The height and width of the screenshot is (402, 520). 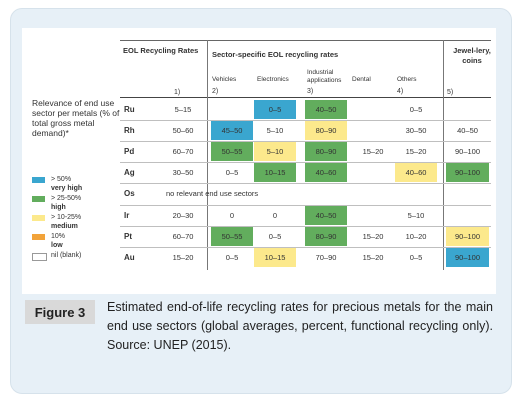 I want to click on table-cell: 20–30, so click(x=183, y=215).